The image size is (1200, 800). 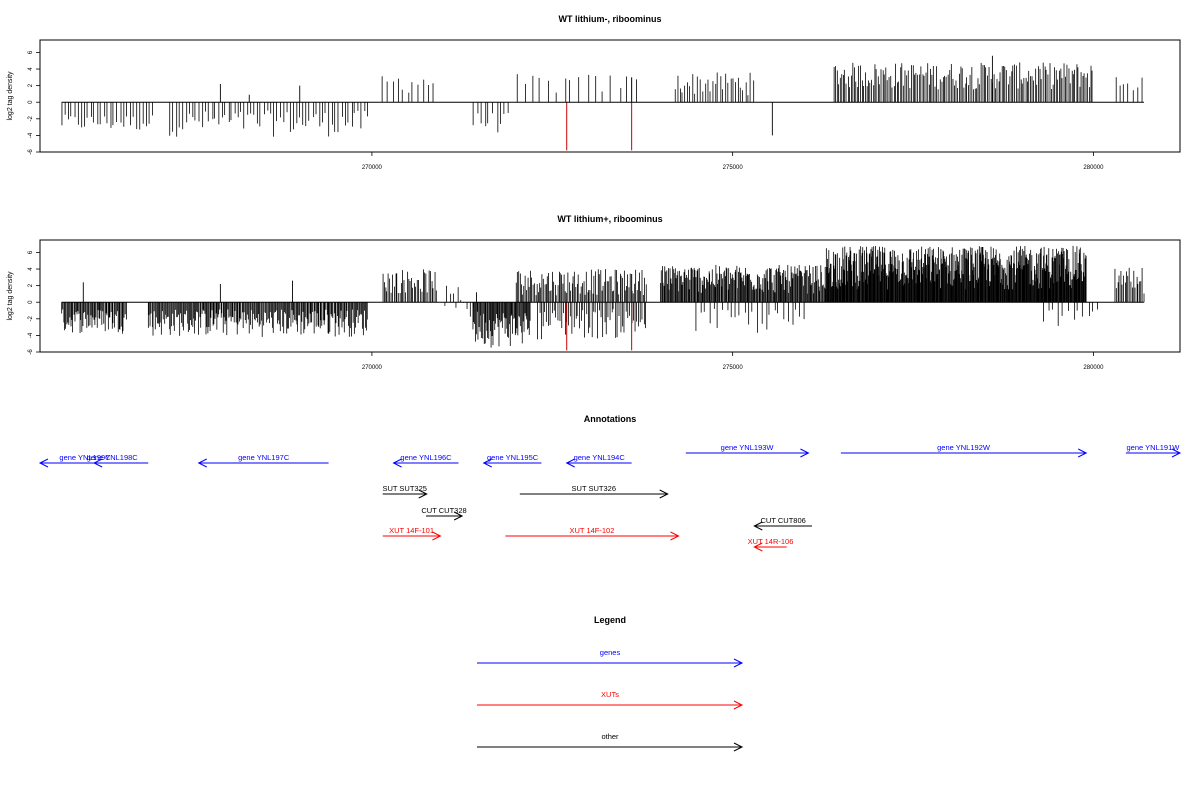 What do you see at coordinates (610, 620) in the screenshot?
I see `legend-title: Legend` at bounding box center [610, 620].